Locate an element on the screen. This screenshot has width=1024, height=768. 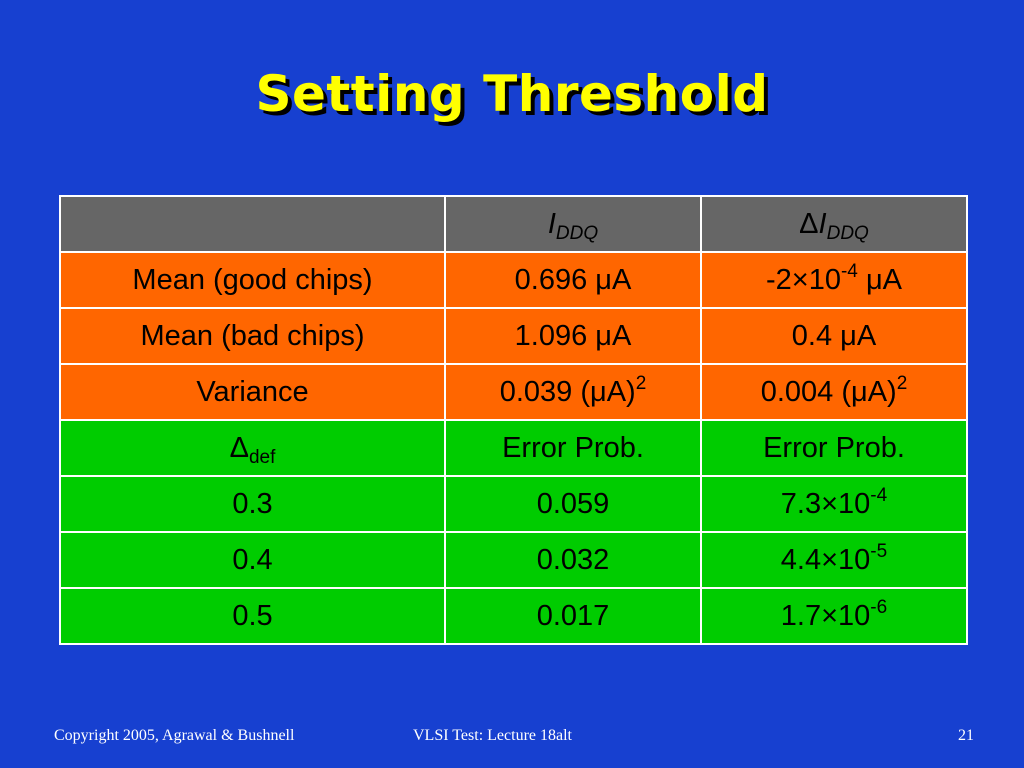
iddq-value: 1.096 μA is located at coordinates (573, 336).